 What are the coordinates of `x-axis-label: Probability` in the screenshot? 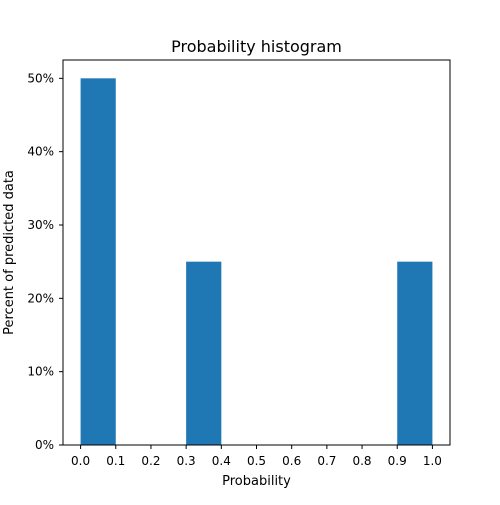 It's located at (256, 481).